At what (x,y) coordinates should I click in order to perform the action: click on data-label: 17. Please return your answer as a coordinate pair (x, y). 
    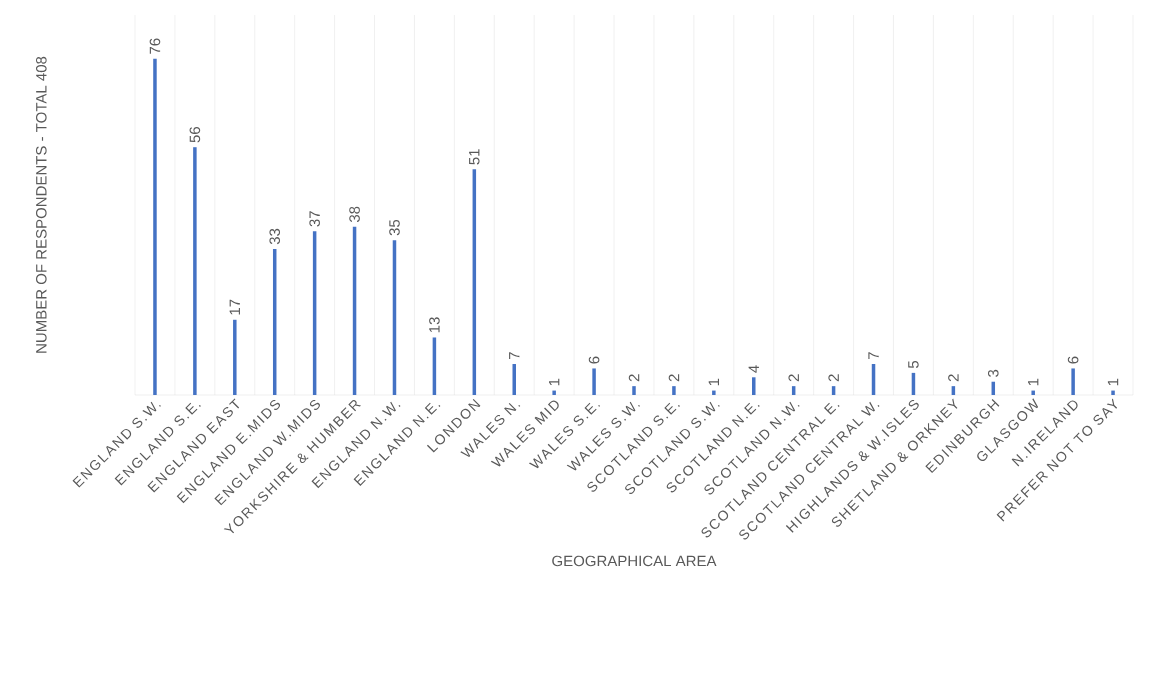
    Looking at the image, I should click on (234, 307).